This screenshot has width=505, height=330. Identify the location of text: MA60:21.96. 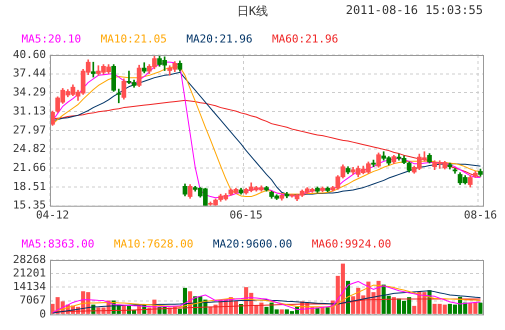
(305, 39).